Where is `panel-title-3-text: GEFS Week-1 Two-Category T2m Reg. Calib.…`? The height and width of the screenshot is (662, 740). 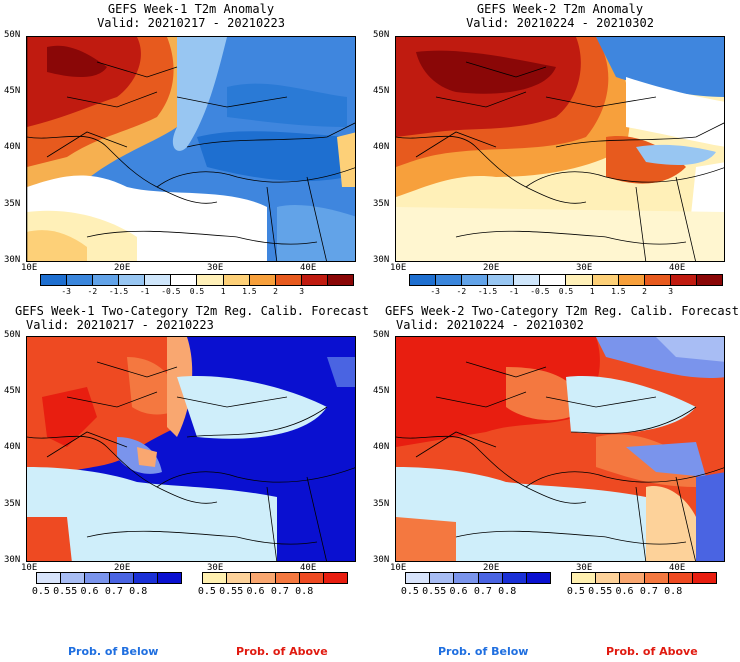
panel-title-3-text: GEFS Week-1 Two-Category T2m Reg. Calib.… is located at coordinates (191, 311).